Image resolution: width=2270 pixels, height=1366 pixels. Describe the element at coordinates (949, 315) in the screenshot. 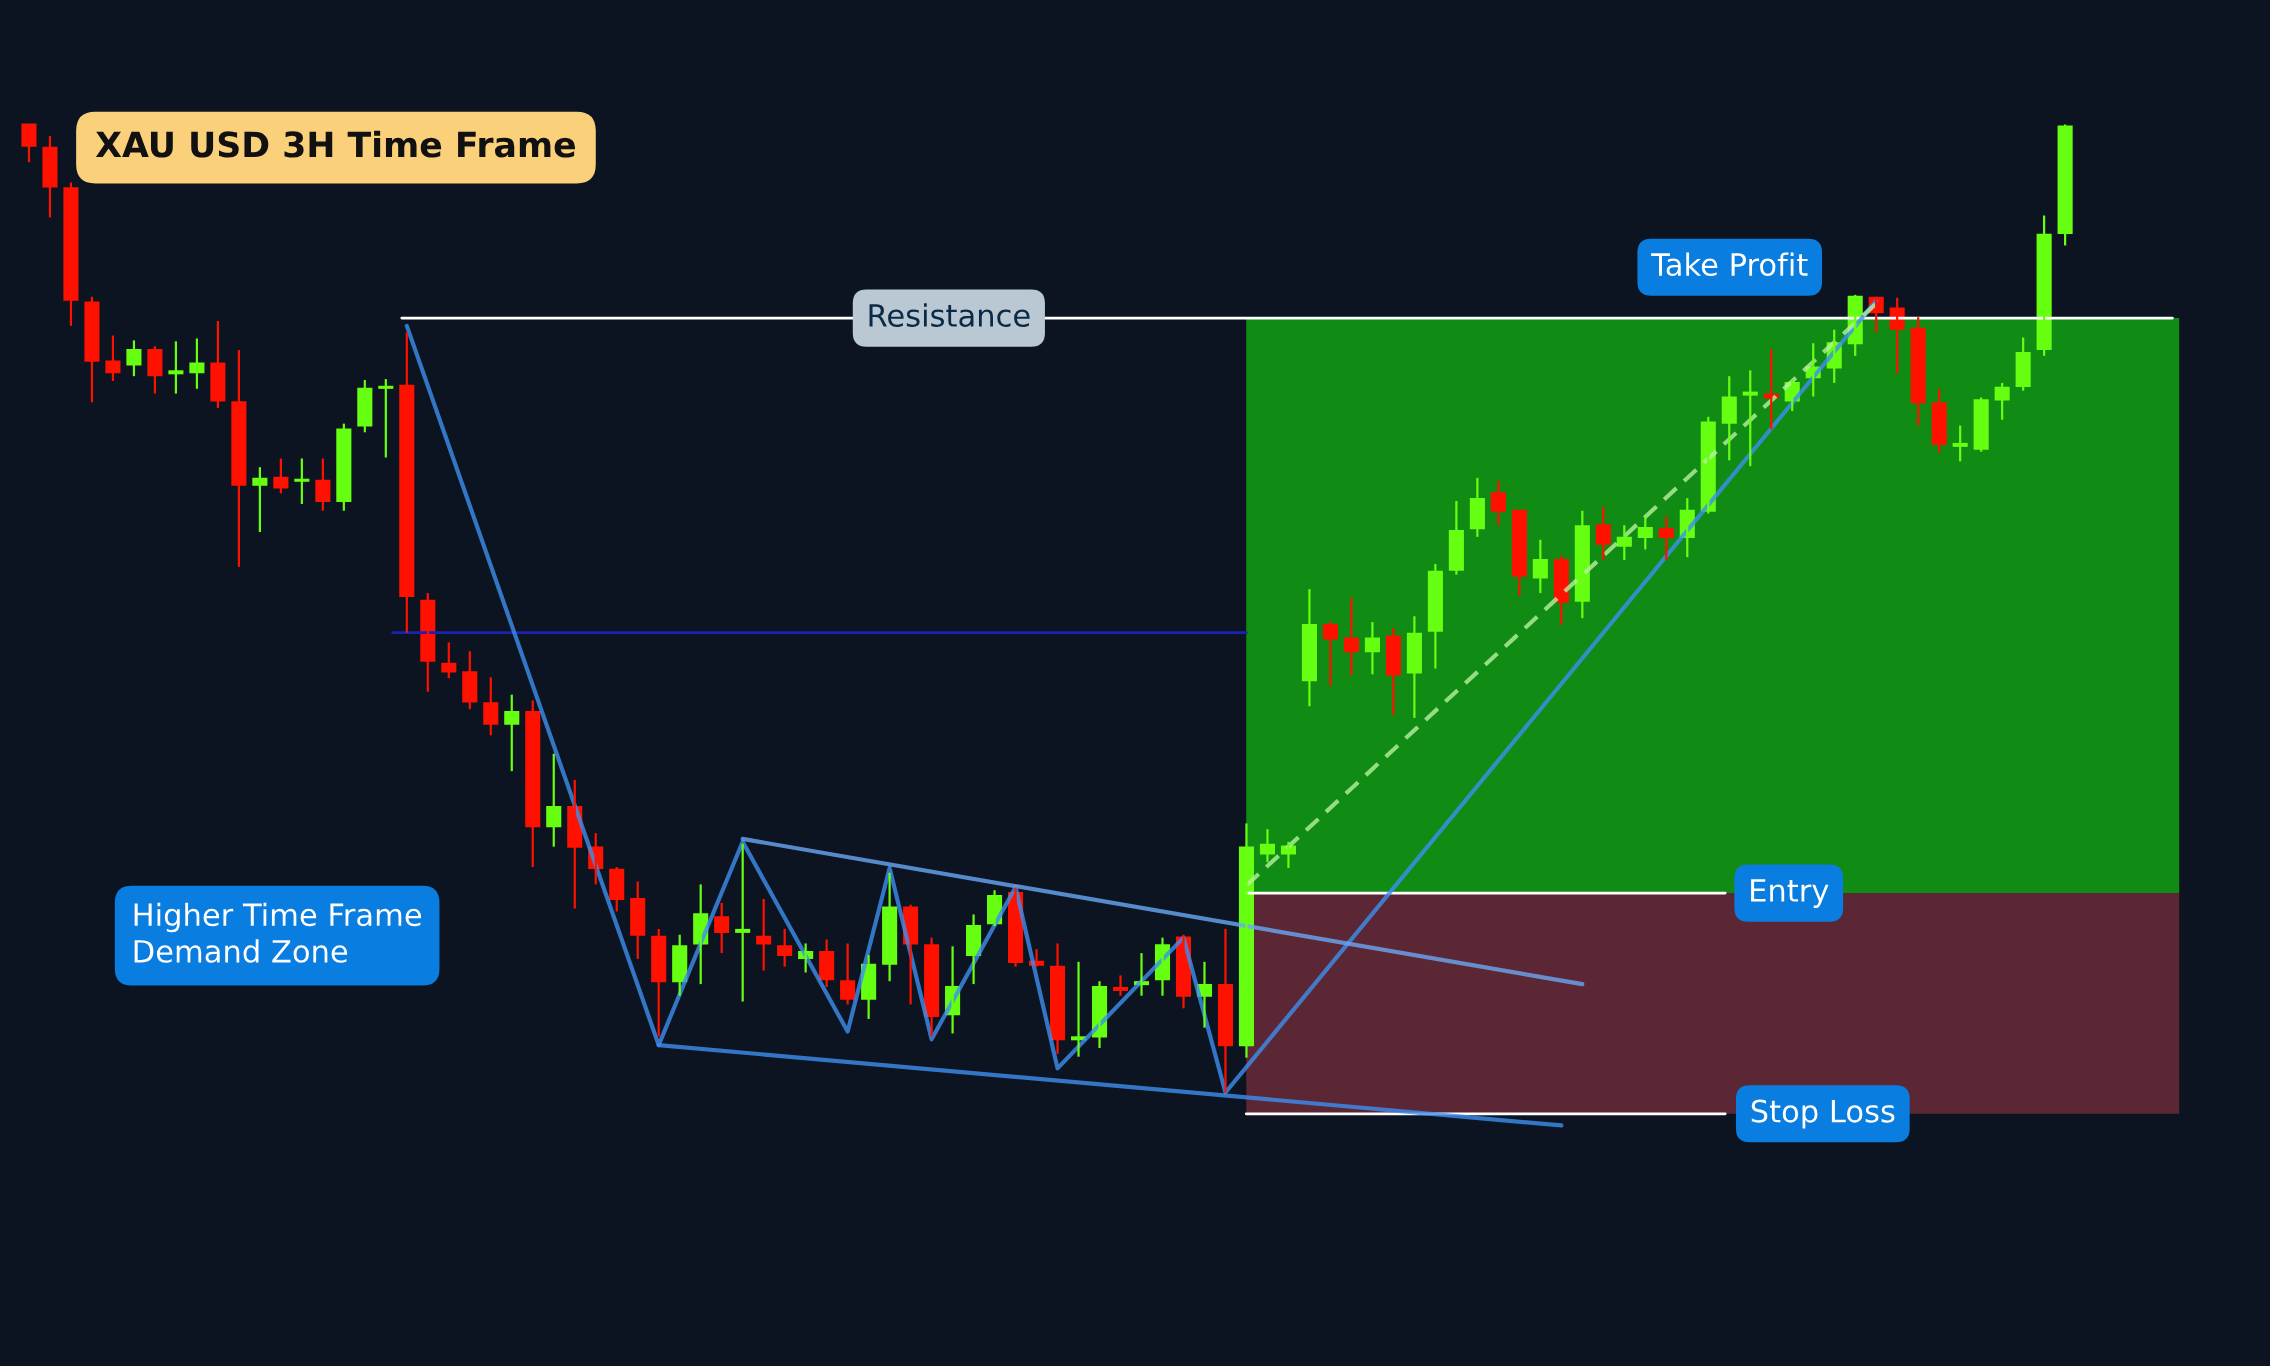

I see `ref-line-label: Resistance` at that location.